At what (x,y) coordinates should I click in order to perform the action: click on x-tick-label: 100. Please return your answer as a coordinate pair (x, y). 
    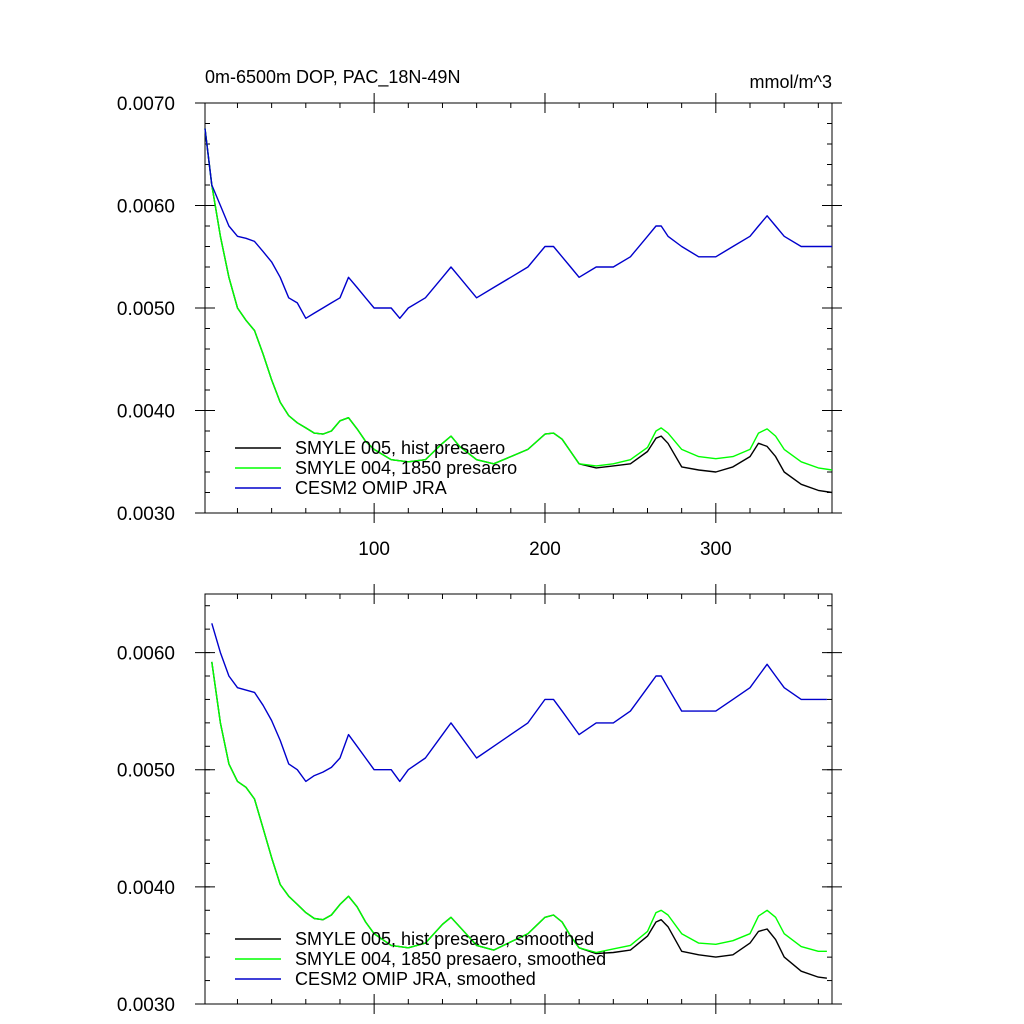
    Looking at the image, I should click on (374, 549).